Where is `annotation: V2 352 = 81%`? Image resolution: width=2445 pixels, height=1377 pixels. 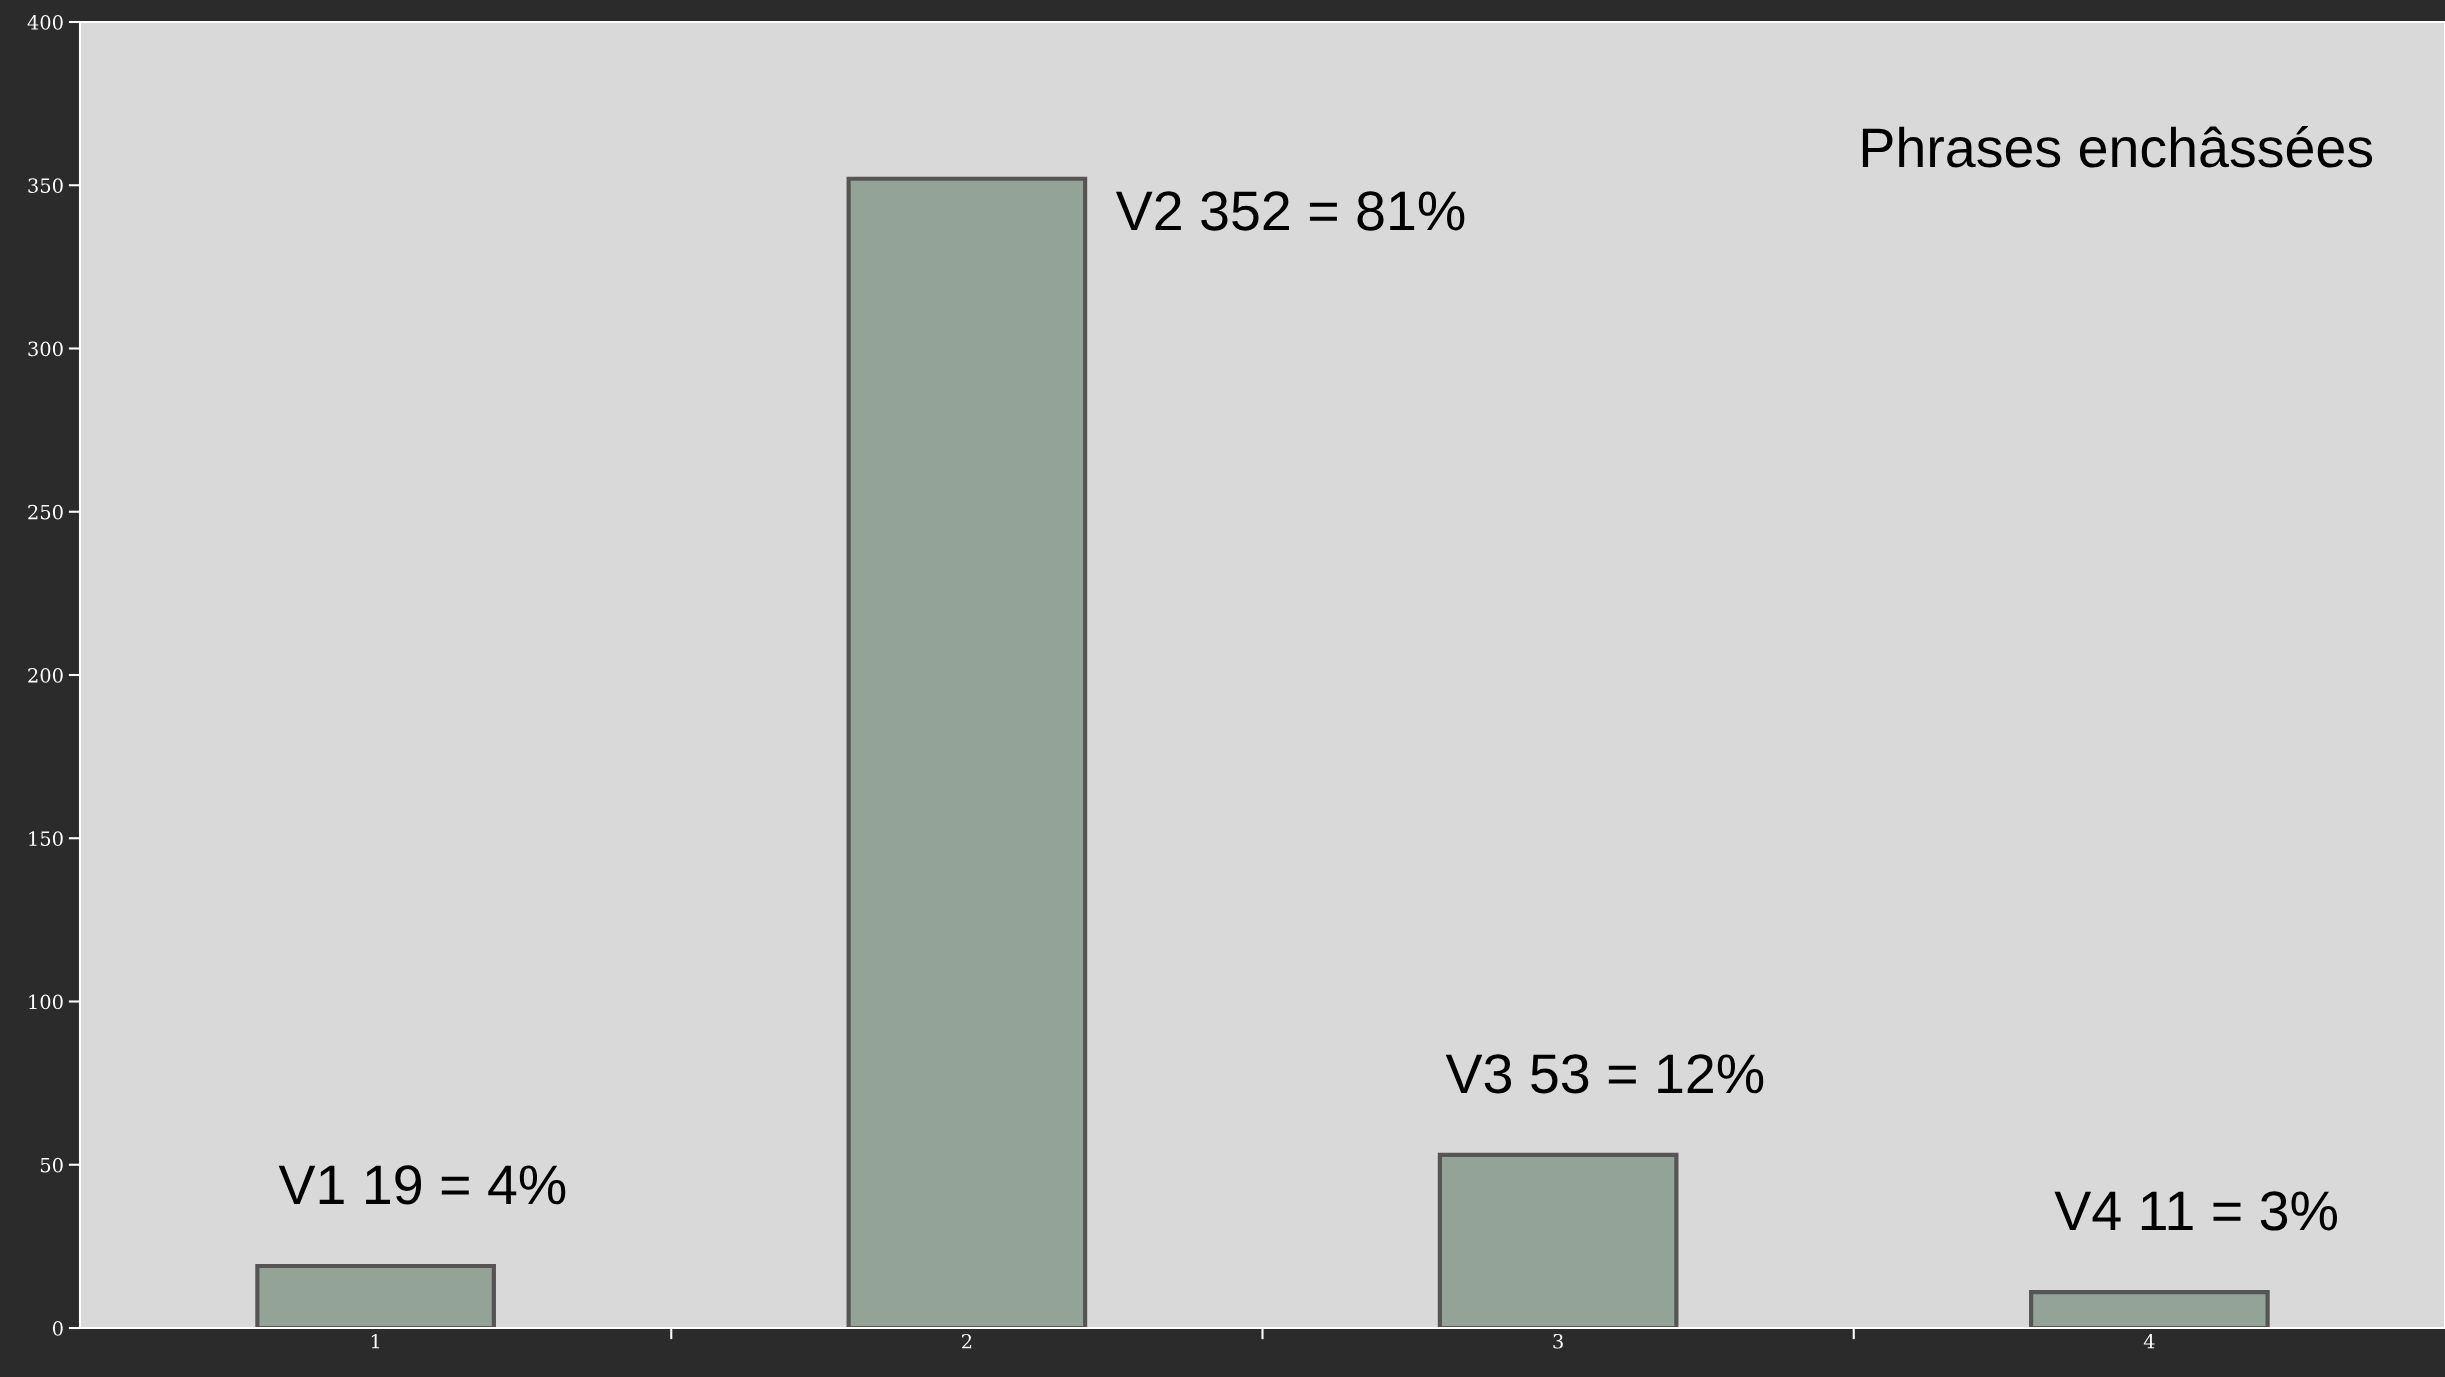
annotation: V2 352 = 81% is located at coordinates (1290, 211).